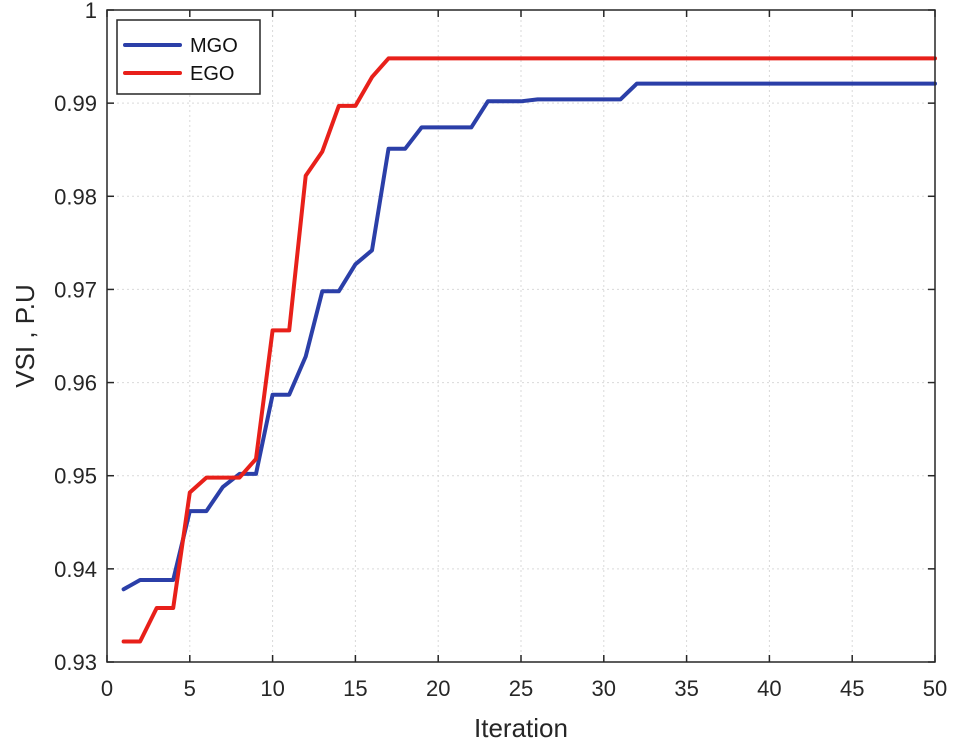  What do you see at coordinates (604, 688) in the screenshot?
I see `x-tick-label: 30` at bounding box center [604, 688].